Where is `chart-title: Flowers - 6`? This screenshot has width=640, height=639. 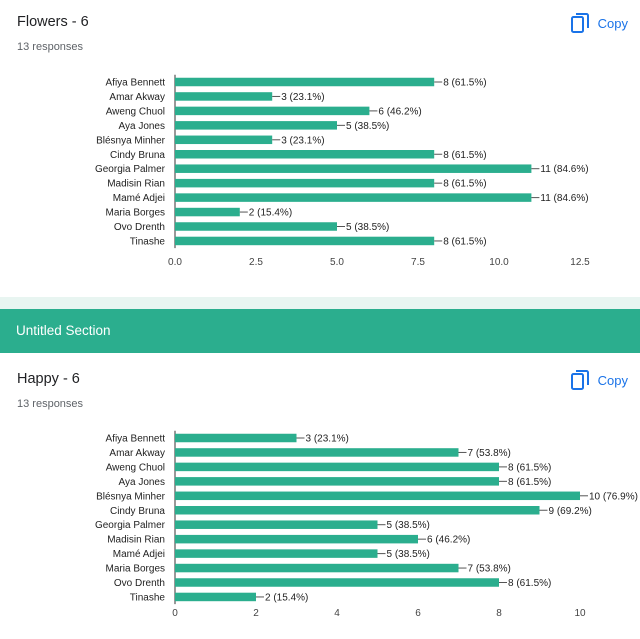
chart-title: Flowers - 6 is located at coordinates (53, 22).